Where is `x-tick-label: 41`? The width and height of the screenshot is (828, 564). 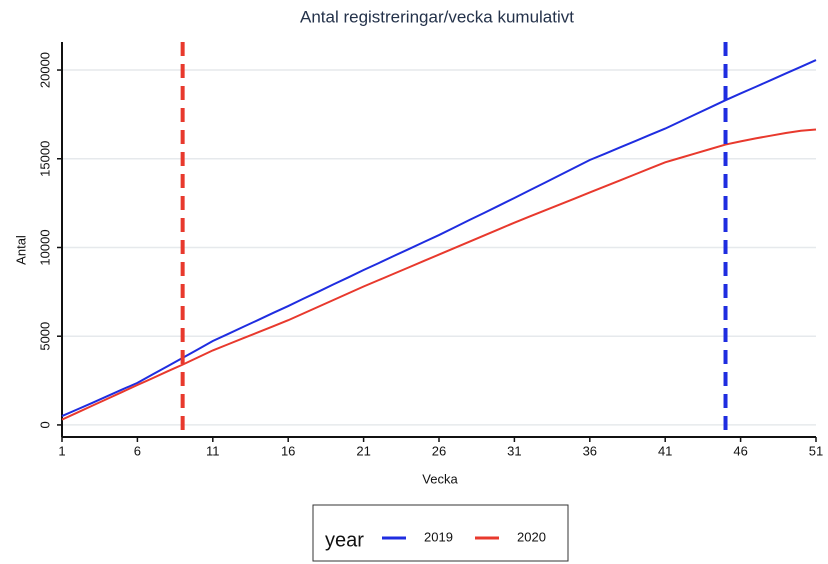 x-tick-label: 41 is located at coordinates (665, 450).